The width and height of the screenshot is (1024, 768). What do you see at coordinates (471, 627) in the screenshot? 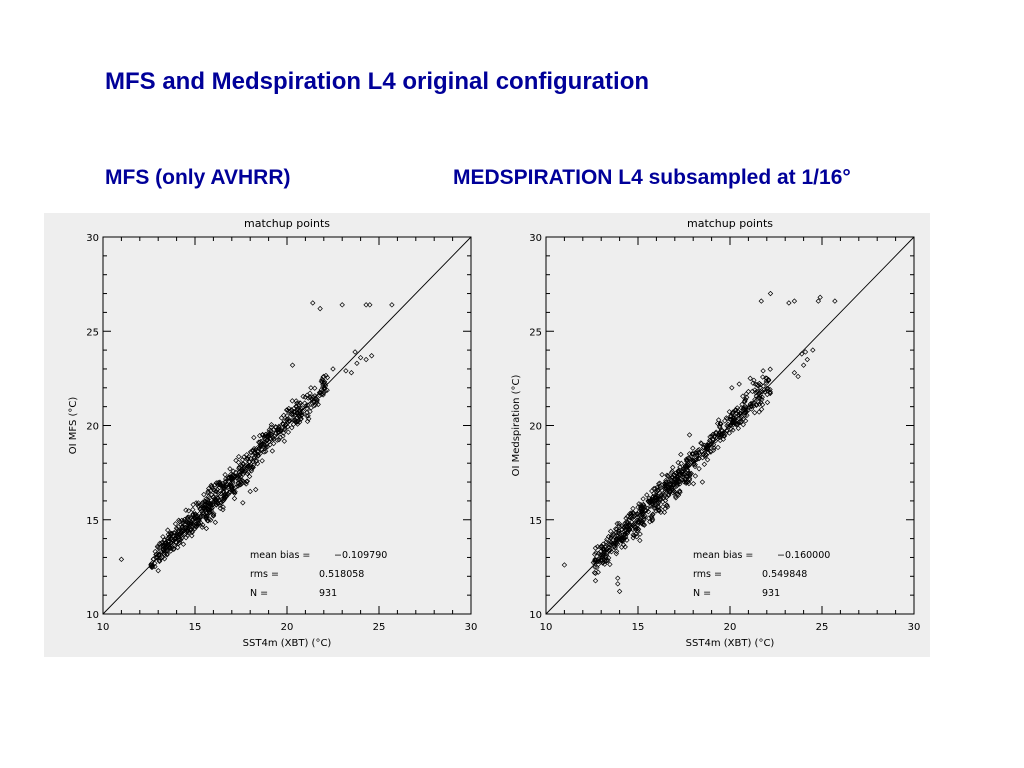
I see `x-tick-label: 30` at bounding box center [471, 627].